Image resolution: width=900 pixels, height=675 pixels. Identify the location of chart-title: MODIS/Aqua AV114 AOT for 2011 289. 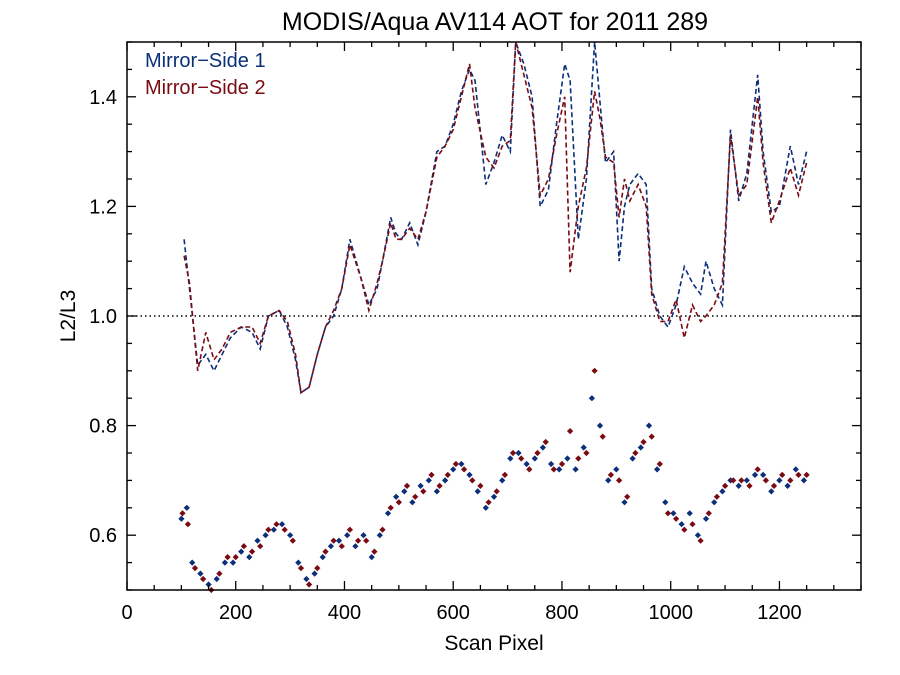
(495, 22).